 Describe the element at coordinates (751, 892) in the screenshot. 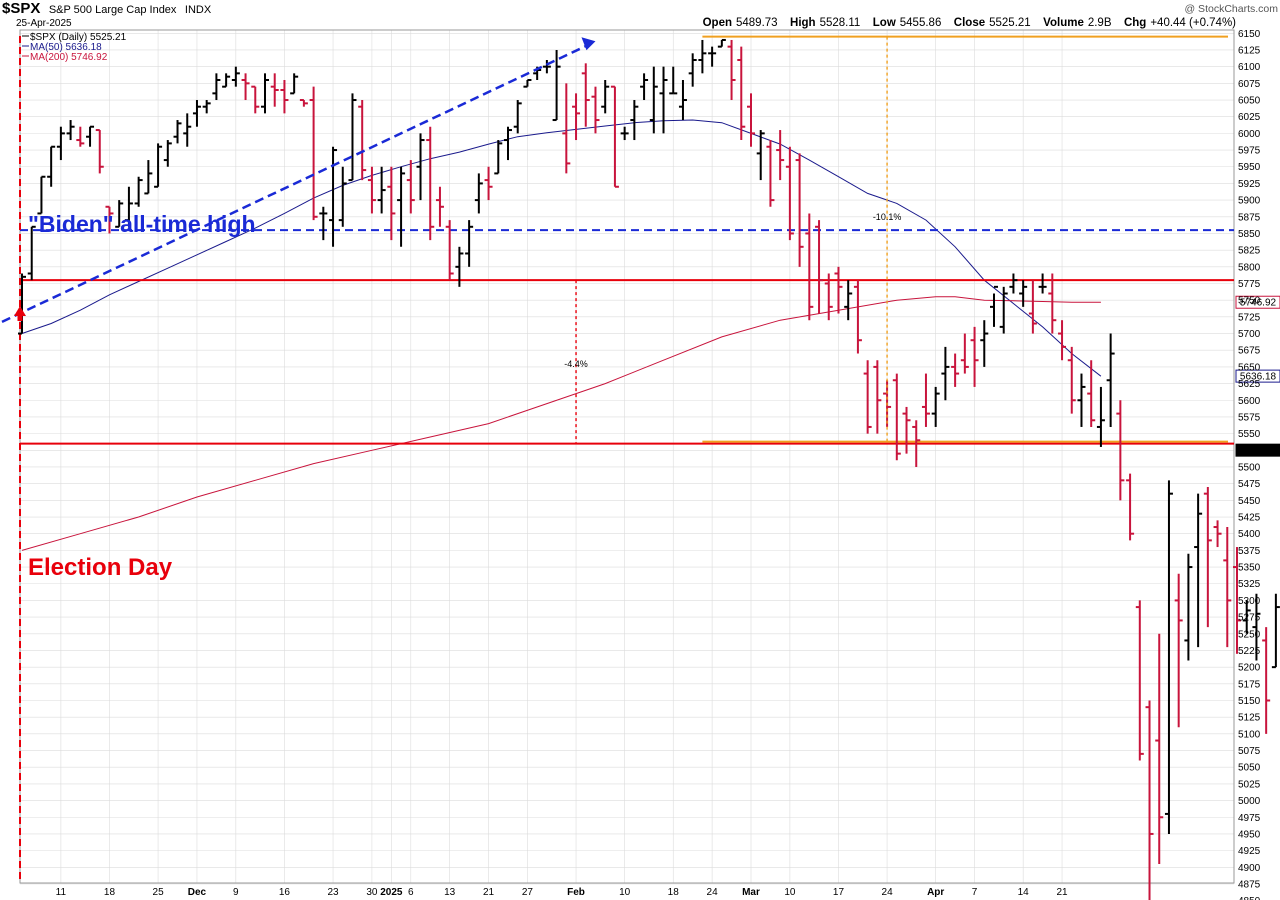

I see `x-tick-label: Mar` at that location.